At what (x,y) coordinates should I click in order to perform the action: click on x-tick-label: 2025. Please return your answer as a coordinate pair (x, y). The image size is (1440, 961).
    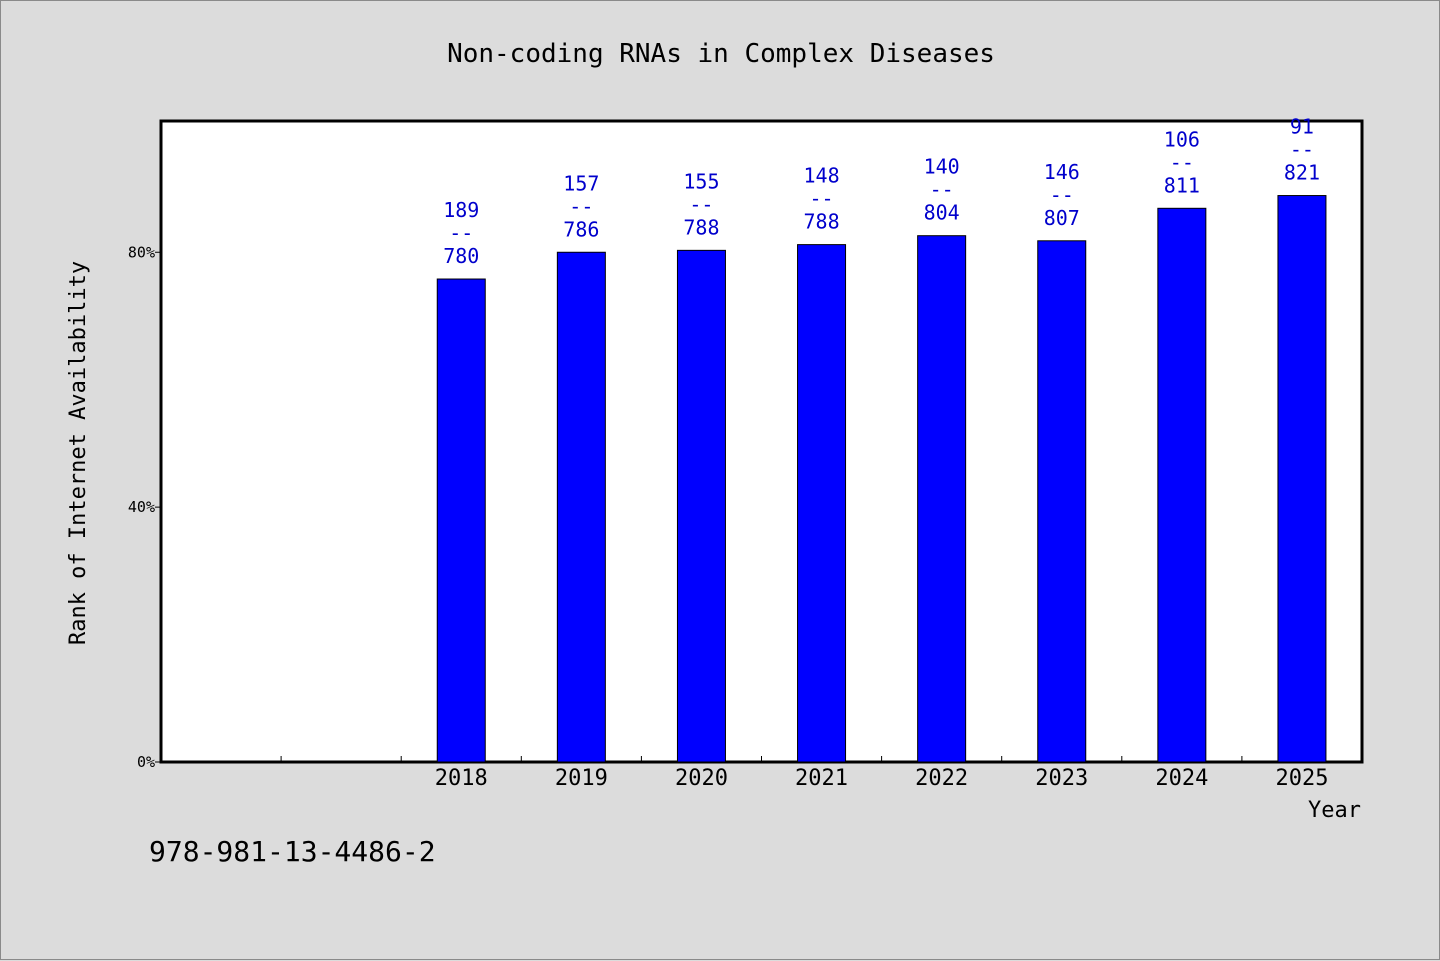
    Looking at the image, I should click on (1301, 778).